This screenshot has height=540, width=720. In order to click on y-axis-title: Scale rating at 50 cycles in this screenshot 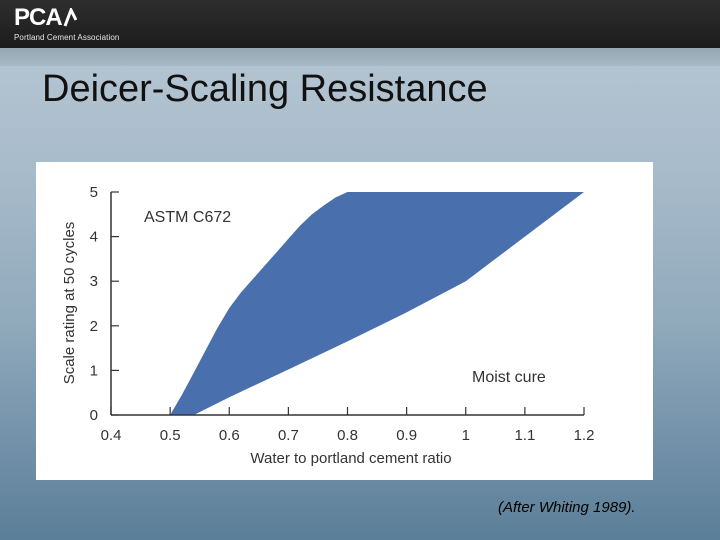, I will do `click(69, 303)`.